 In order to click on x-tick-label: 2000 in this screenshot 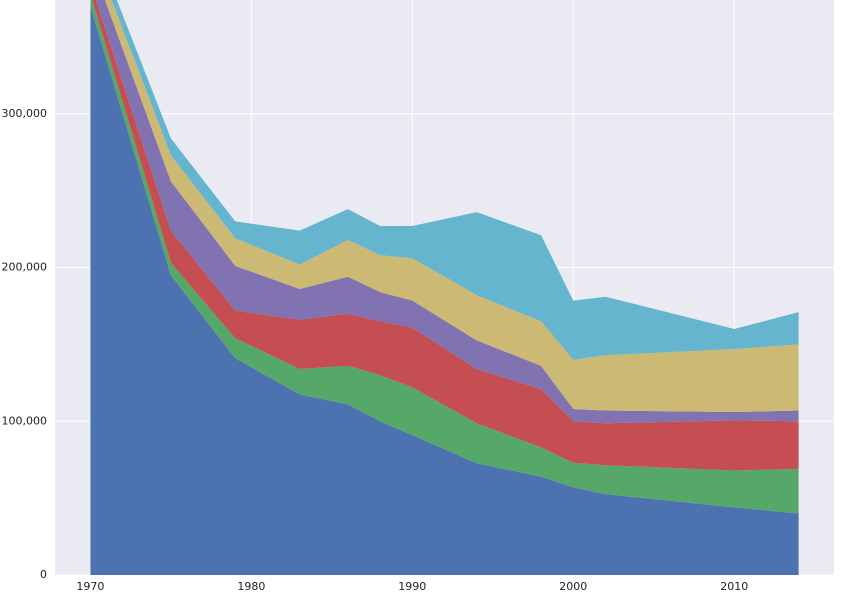, I will do `click(573, 586)`.